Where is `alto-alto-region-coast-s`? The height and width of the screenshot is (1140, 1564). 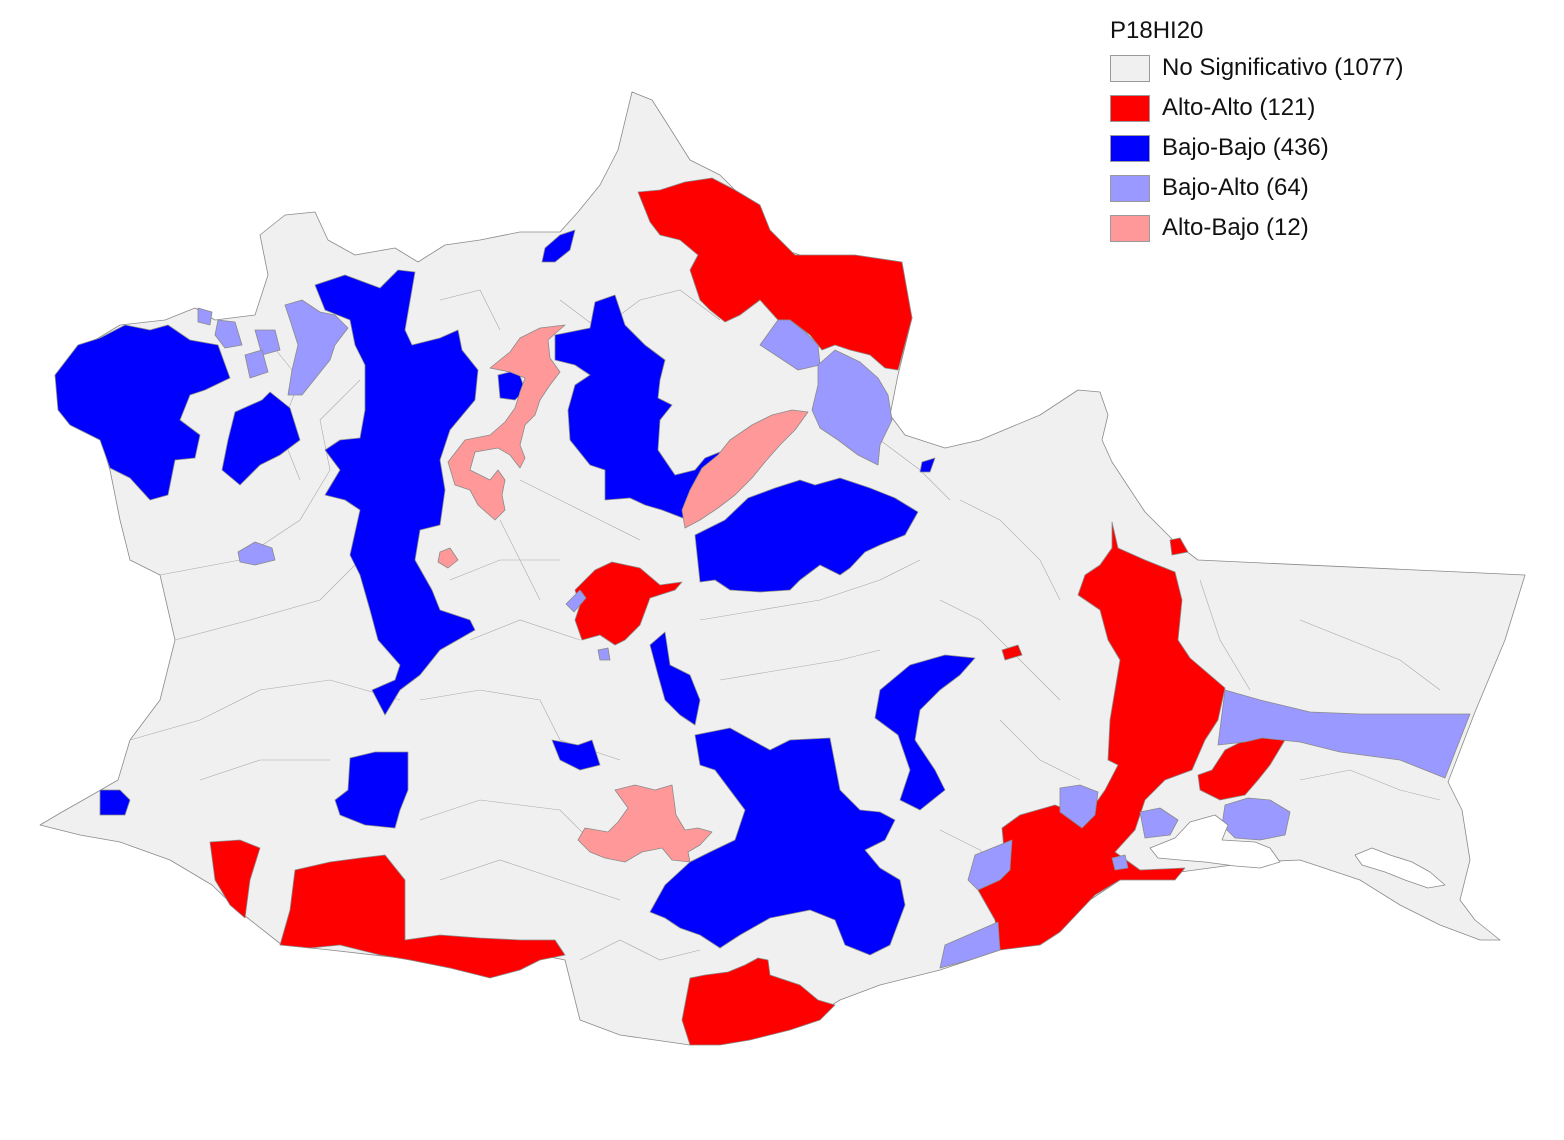
alto-alto-region-coast-s is located at coordinates (758, 1001).